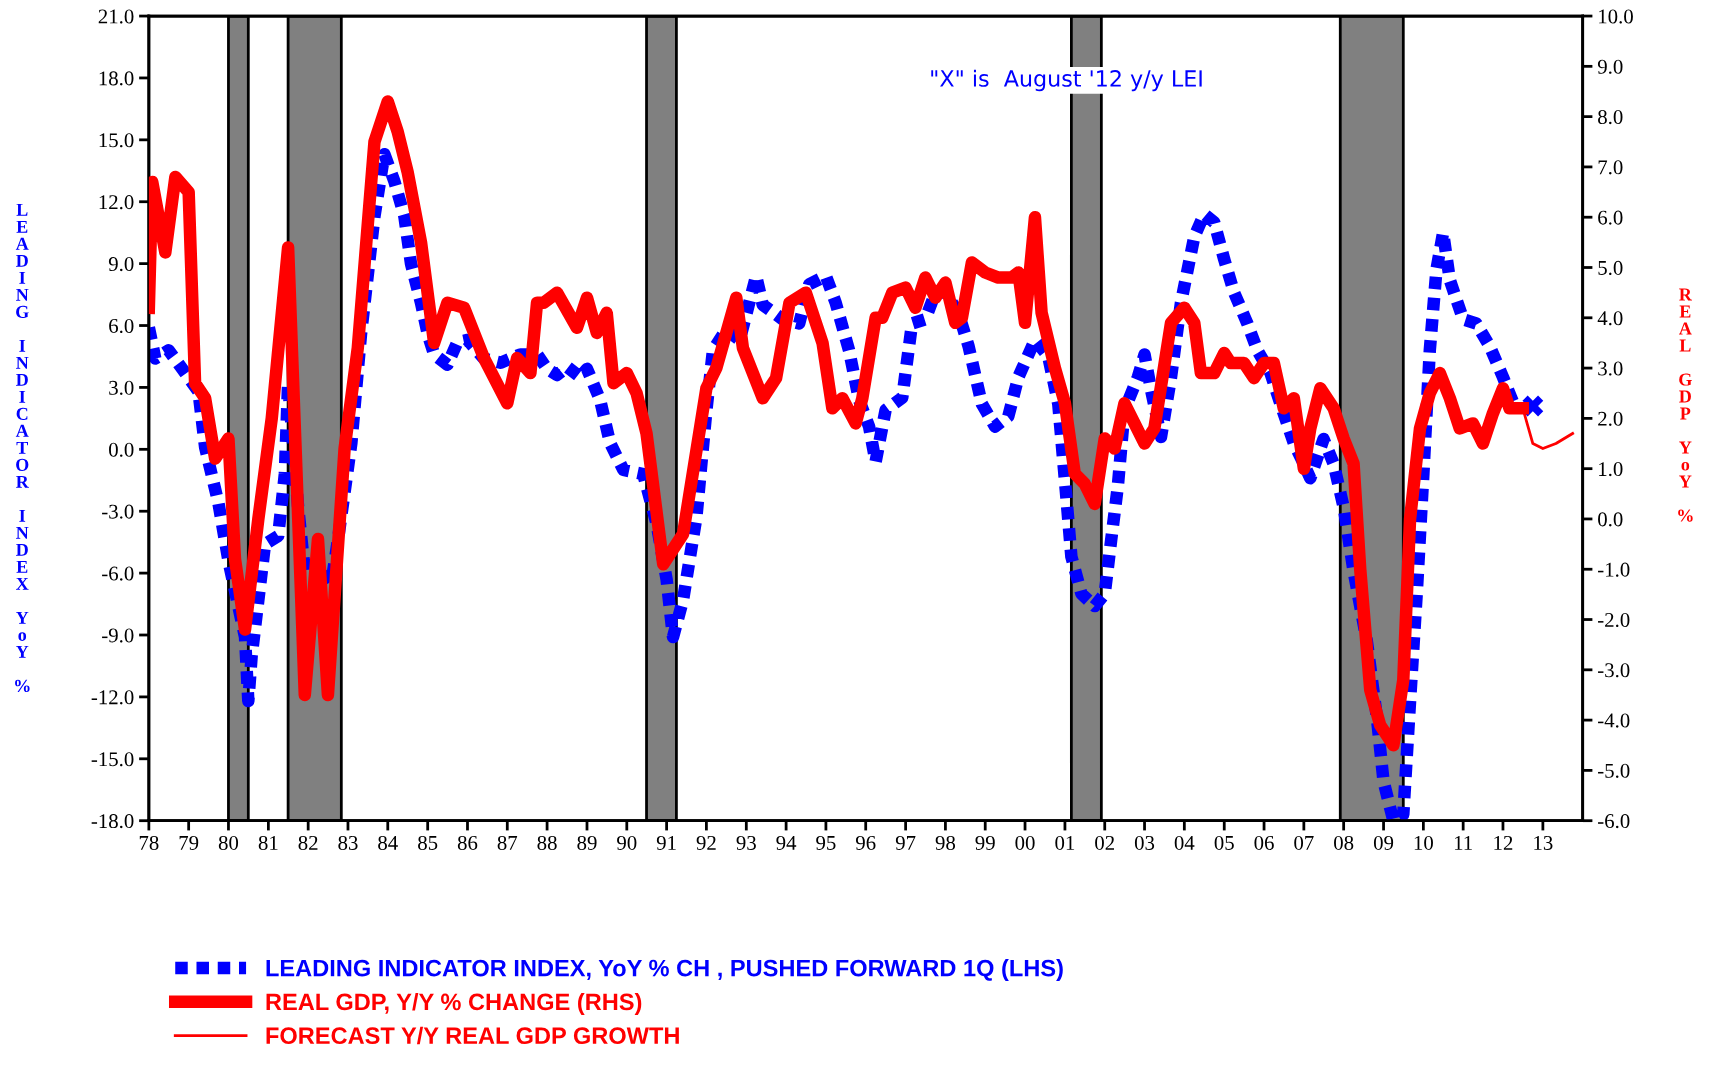 Image resolution: width=1711 pixels, height=1070 pixels. What do you see at coordinates (1610, 66) in the screenshot?
I see `y2-tick-label: 9.0` at bounding box center [1610, 66].